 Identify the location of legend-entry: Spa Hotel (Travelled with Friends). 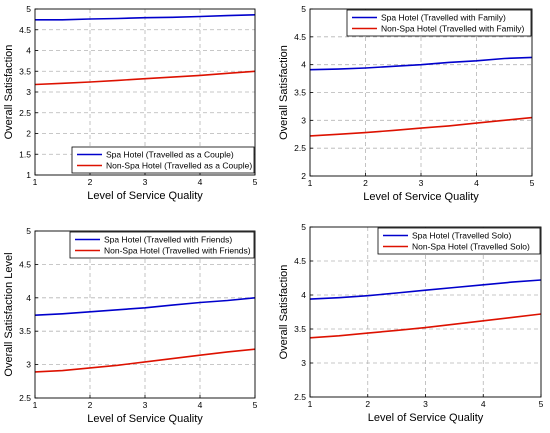
(168, 240).